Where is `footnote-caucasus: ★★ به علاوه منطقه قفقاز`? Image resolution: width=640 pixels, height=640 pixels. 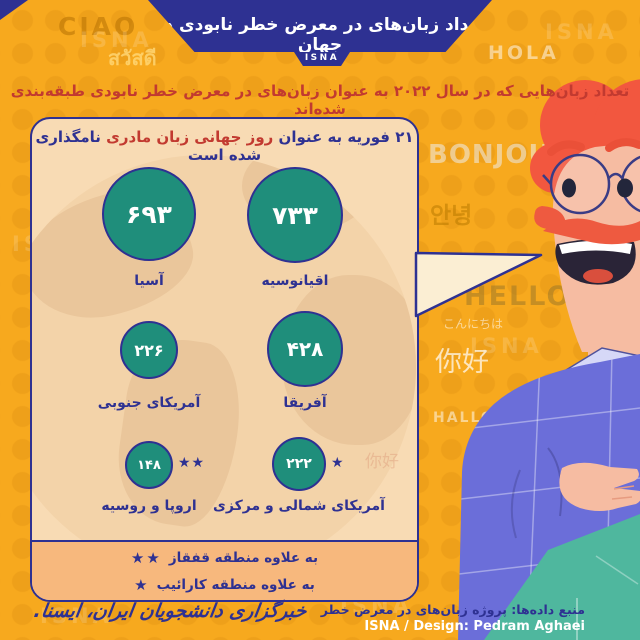
footnote-caucasus: ★★ به علاوه منطقه قفقاز is located at coordinates (224, 557).